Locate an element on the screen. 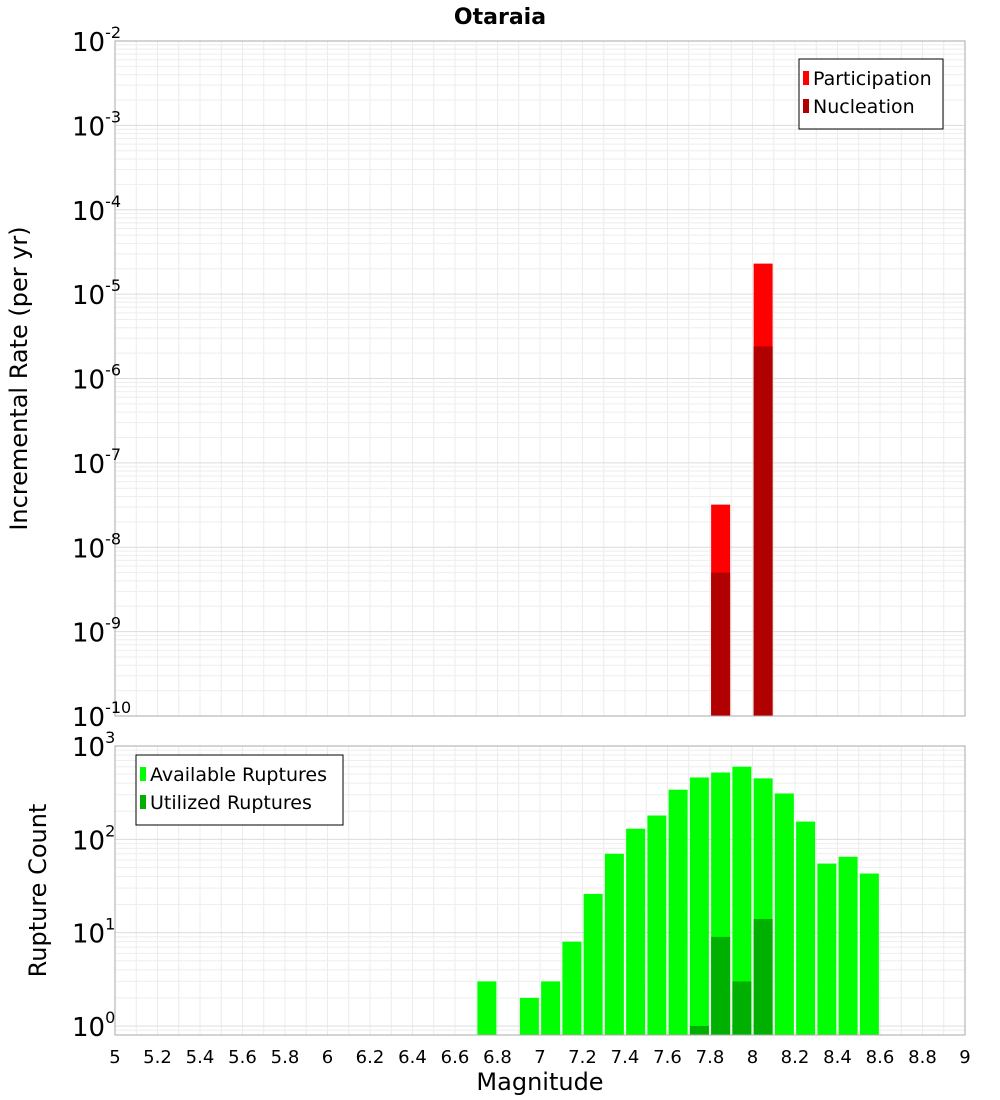  x-tick-label: 7.6 is located at coordinates (667, 1057).